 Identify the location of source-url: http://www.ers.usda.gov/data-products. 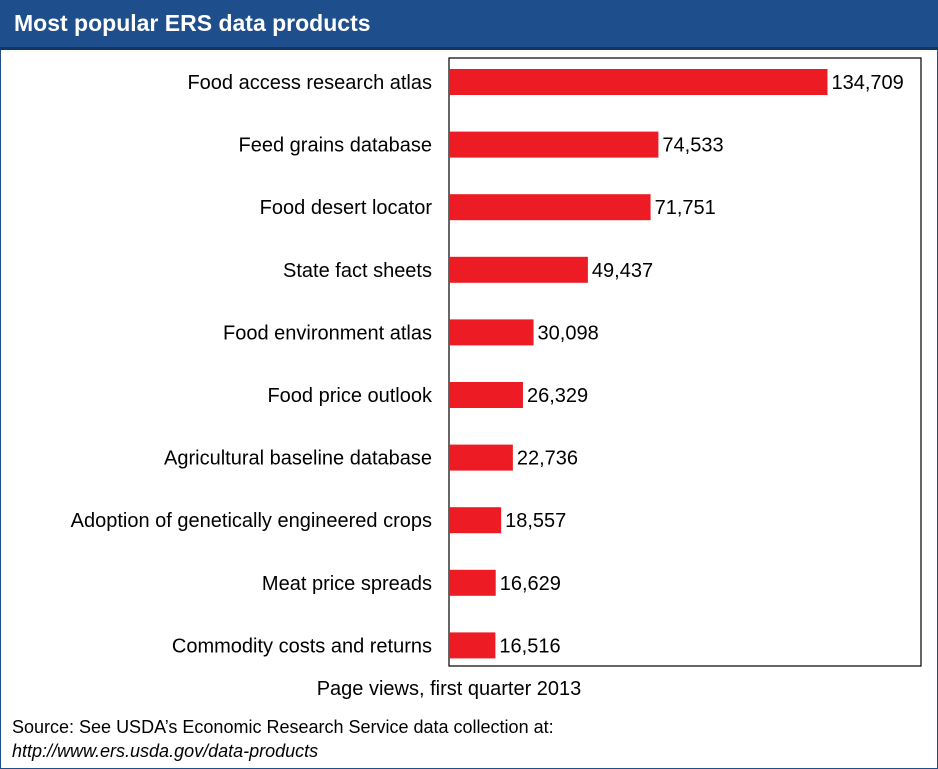
(165, 751).